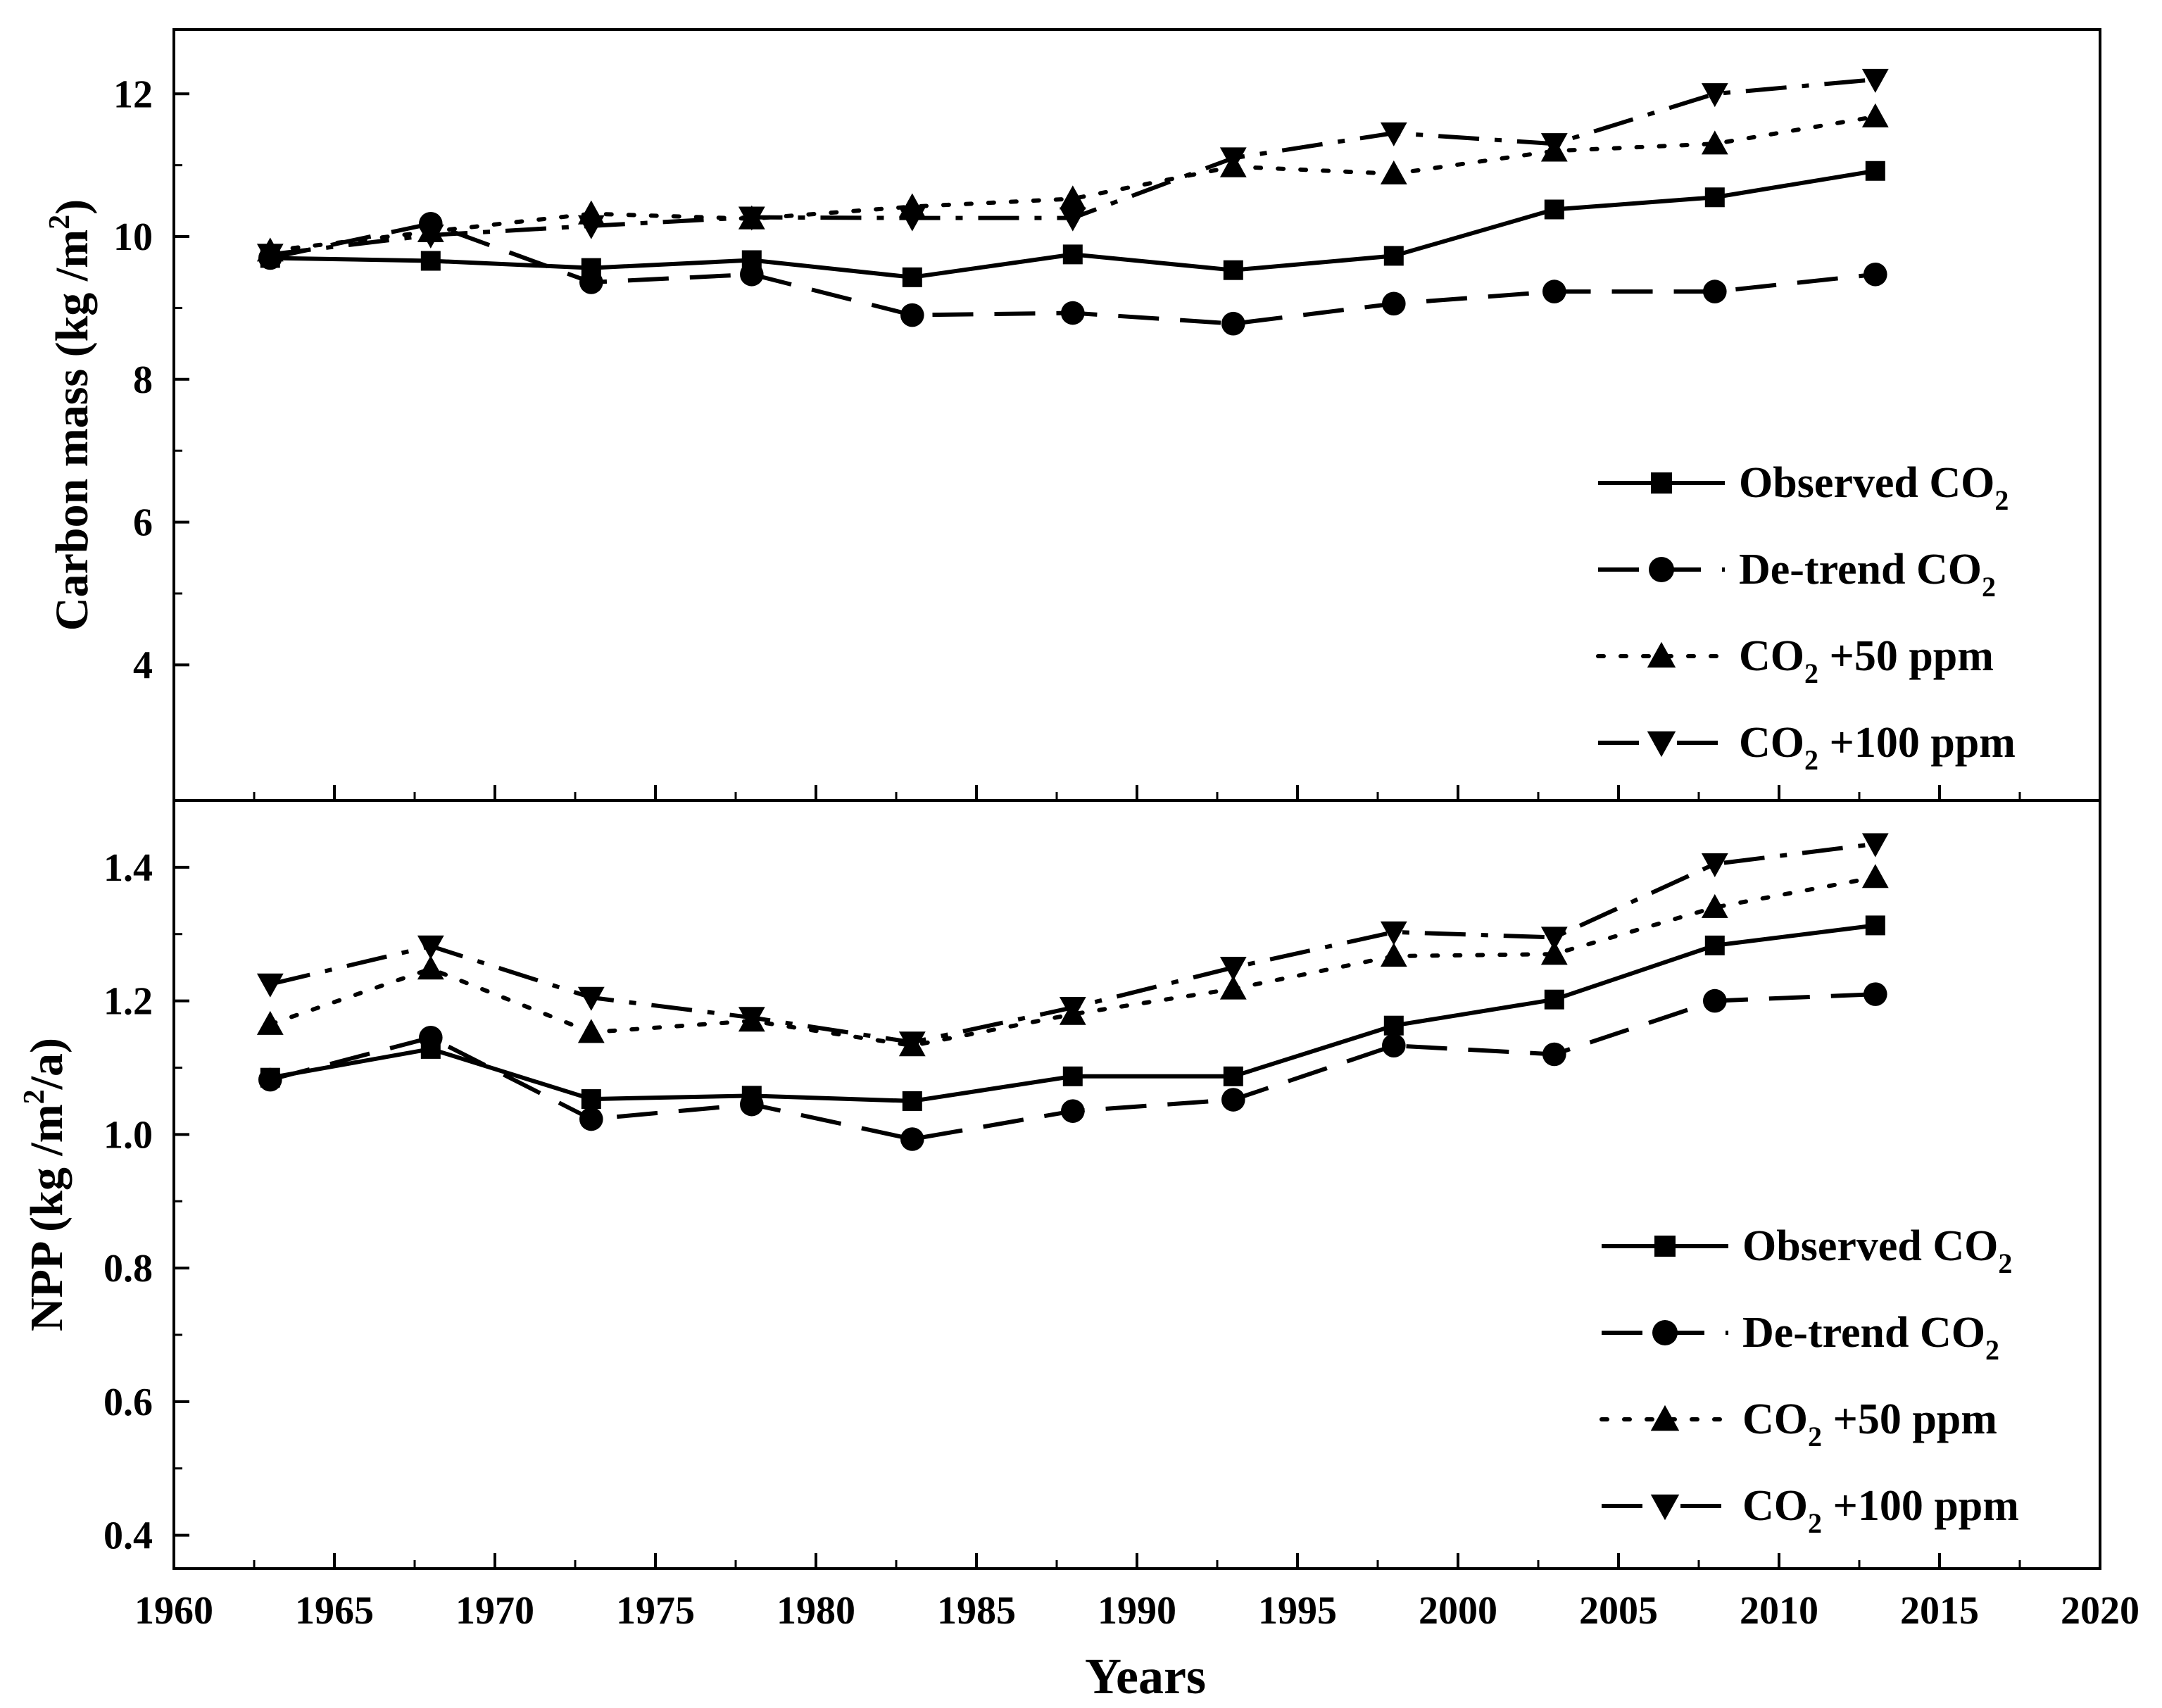 This screenshot has width=2162, height=1708. What do you see at coordinates (1458, 1611) in the screenshot?
I see `x-tick-label: 2000` at bounding box center [1458, 1611].